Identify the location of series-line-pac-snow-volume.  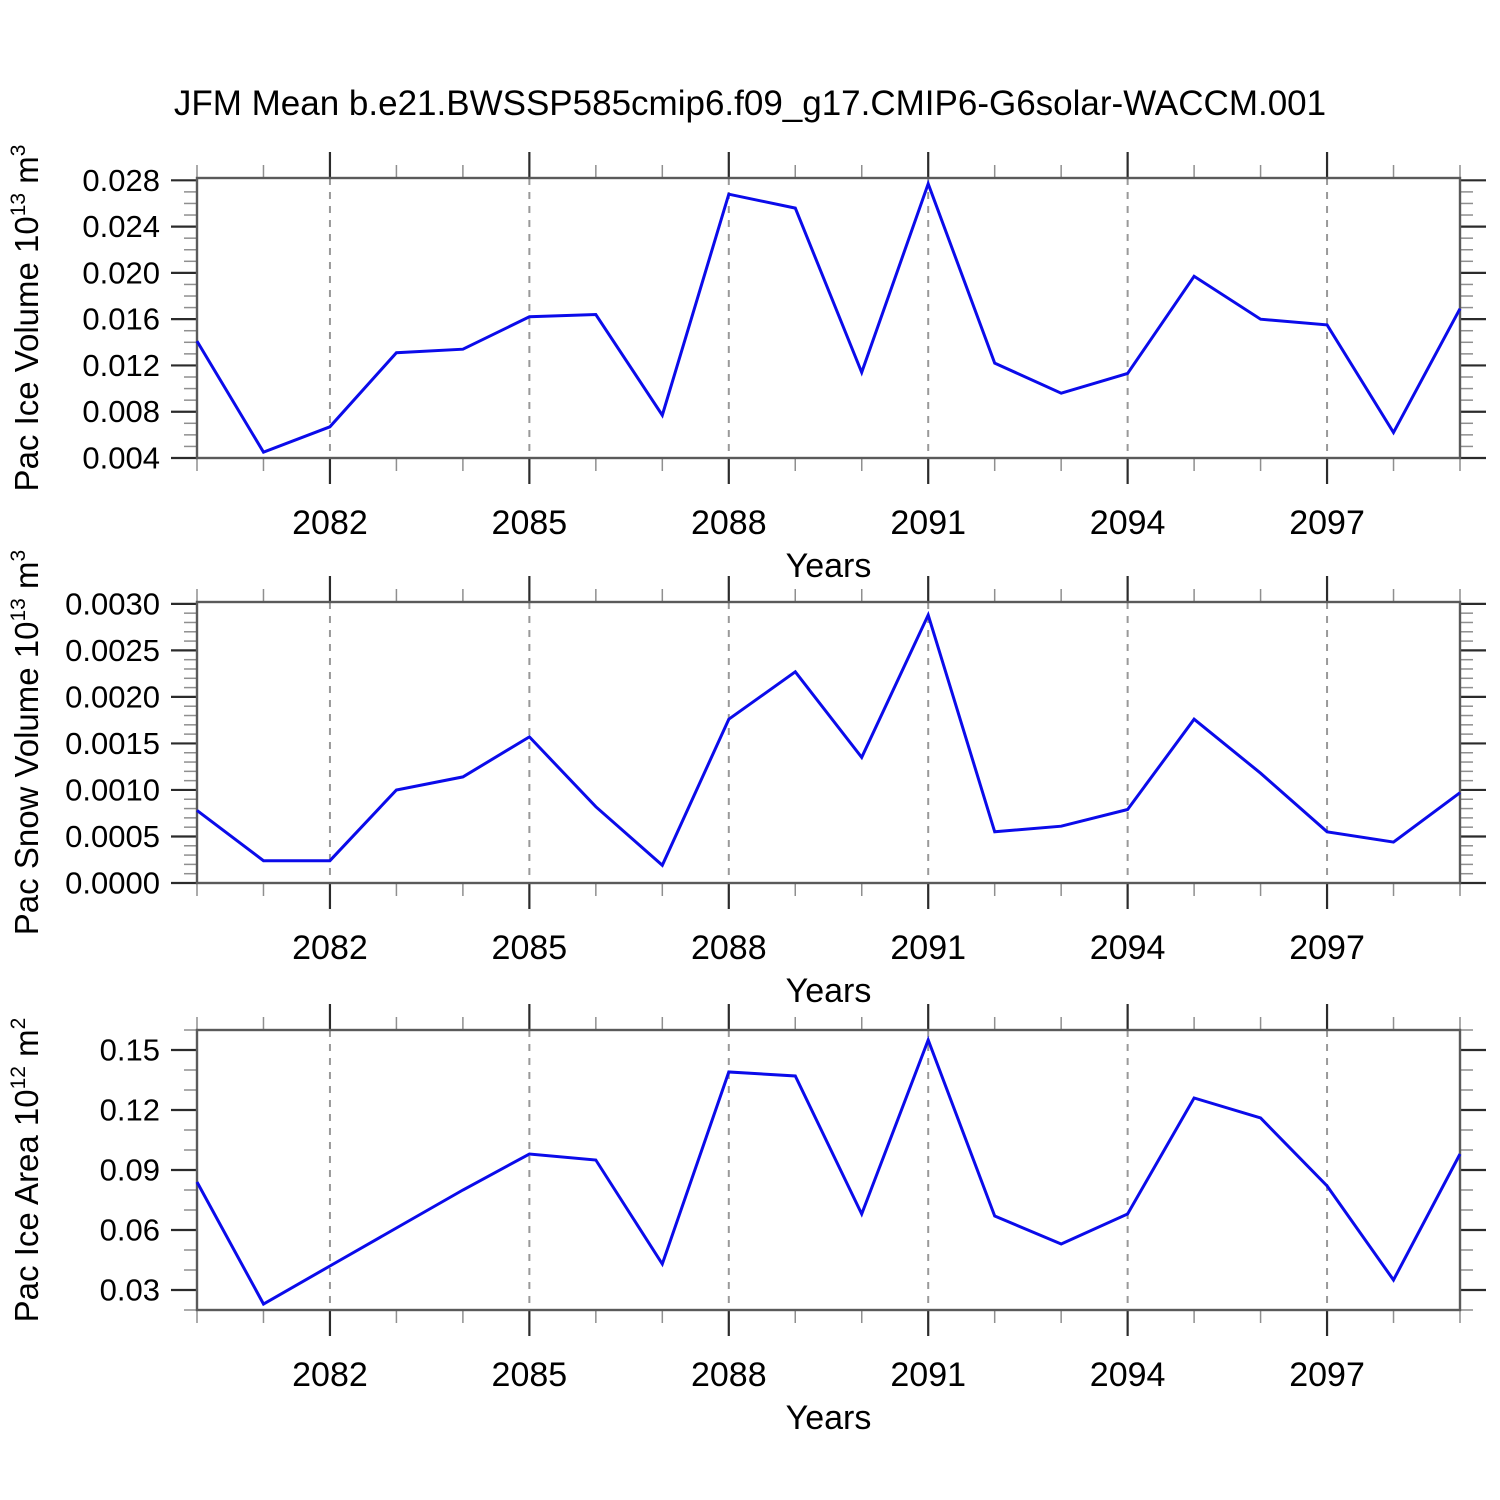
(828, 739).